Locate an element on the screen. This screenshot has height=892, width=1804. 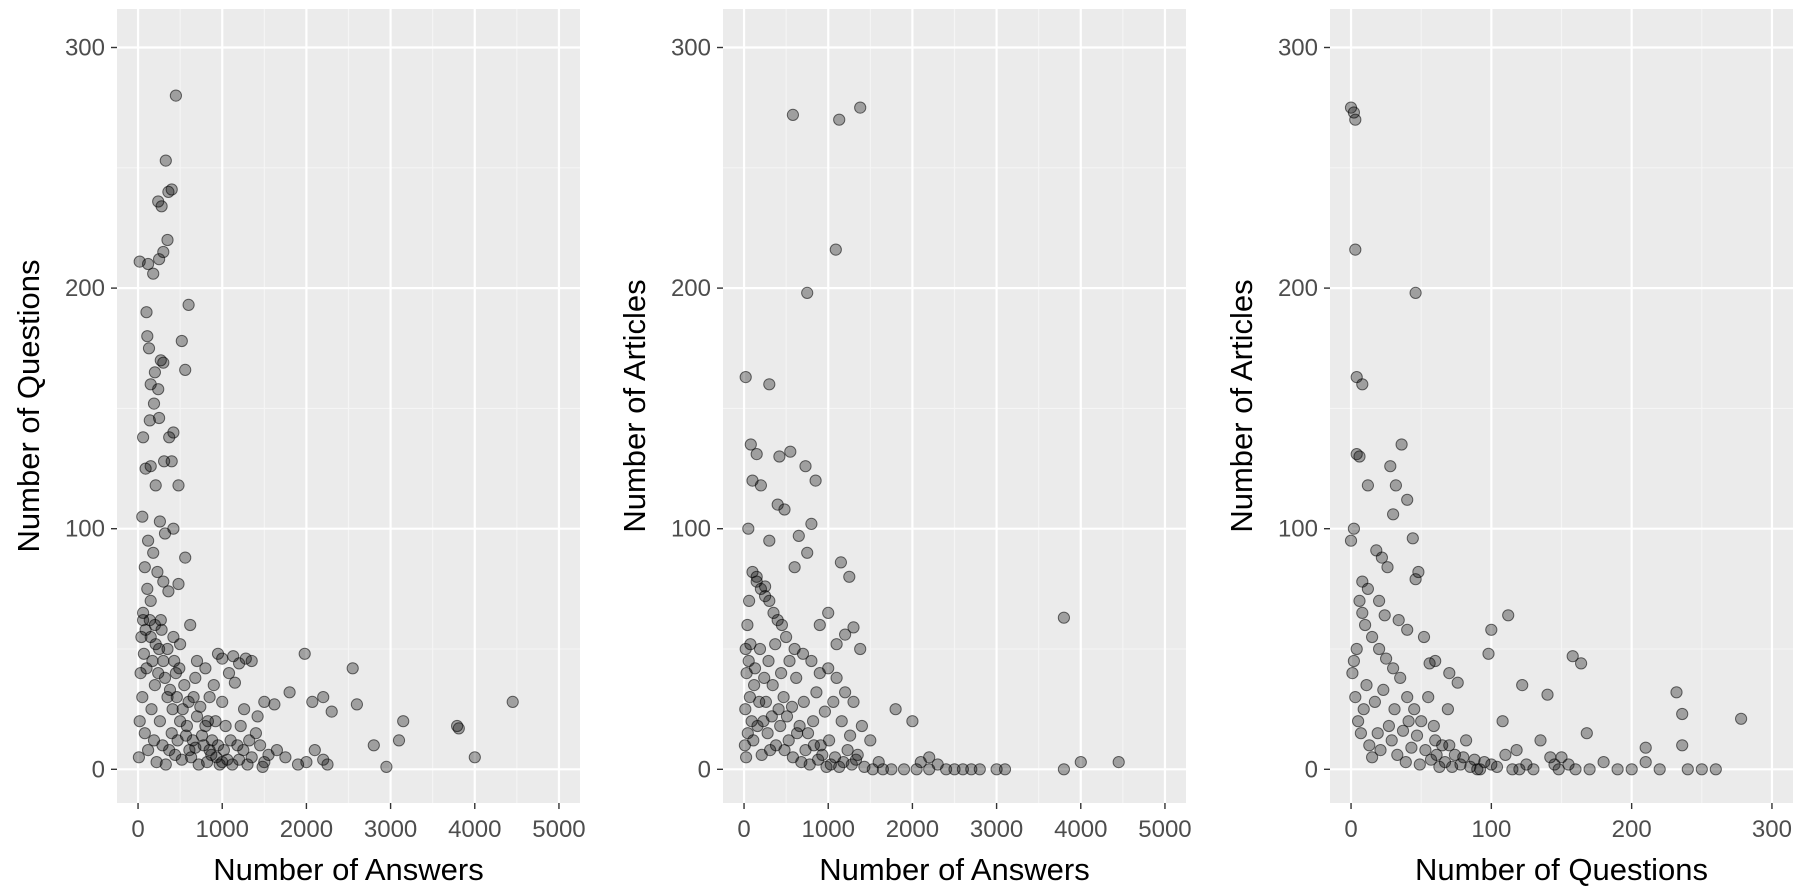
y-tick-label: 300 is located at coordinates (691, 47).